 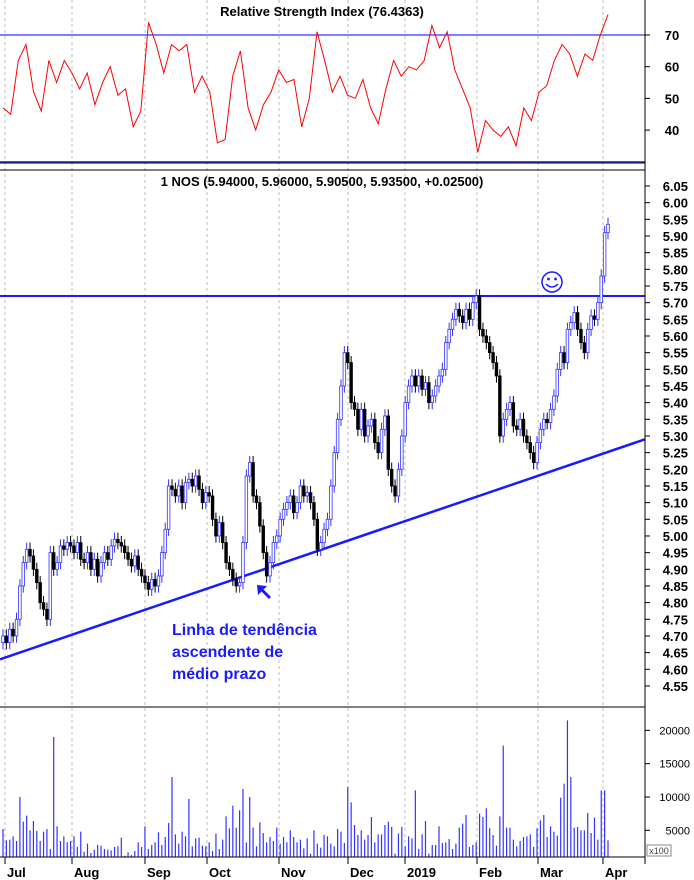 I want to click on smiley-face-icon, so click(x=552, y=282).